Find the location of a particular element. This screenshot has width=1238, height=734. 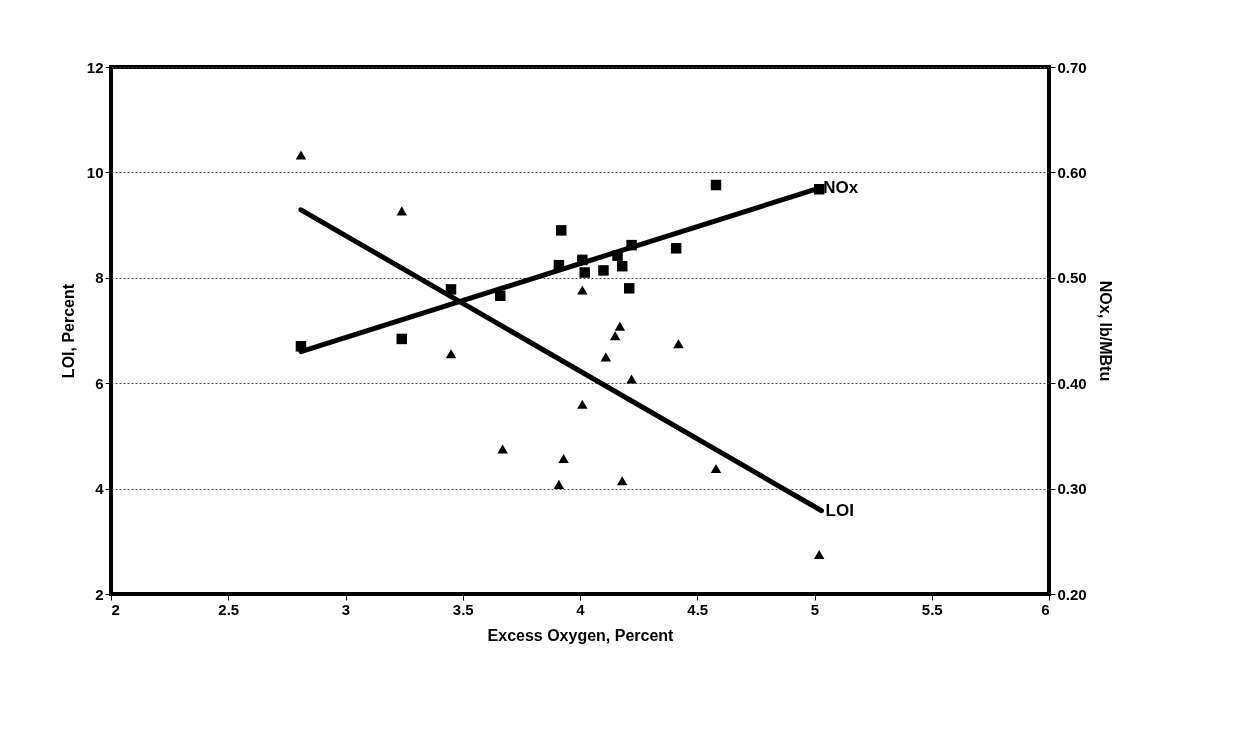

x-tick-label: 2 is located at coordinates (115, 609).